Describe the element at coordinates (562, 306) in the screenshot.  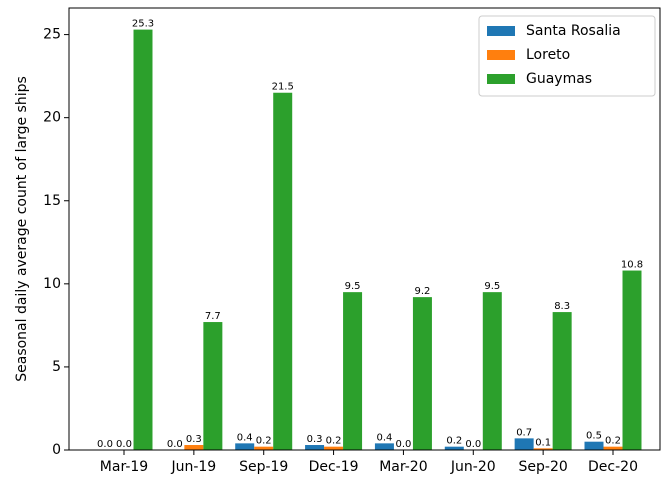
I see `value-label: 8.3` at that location.